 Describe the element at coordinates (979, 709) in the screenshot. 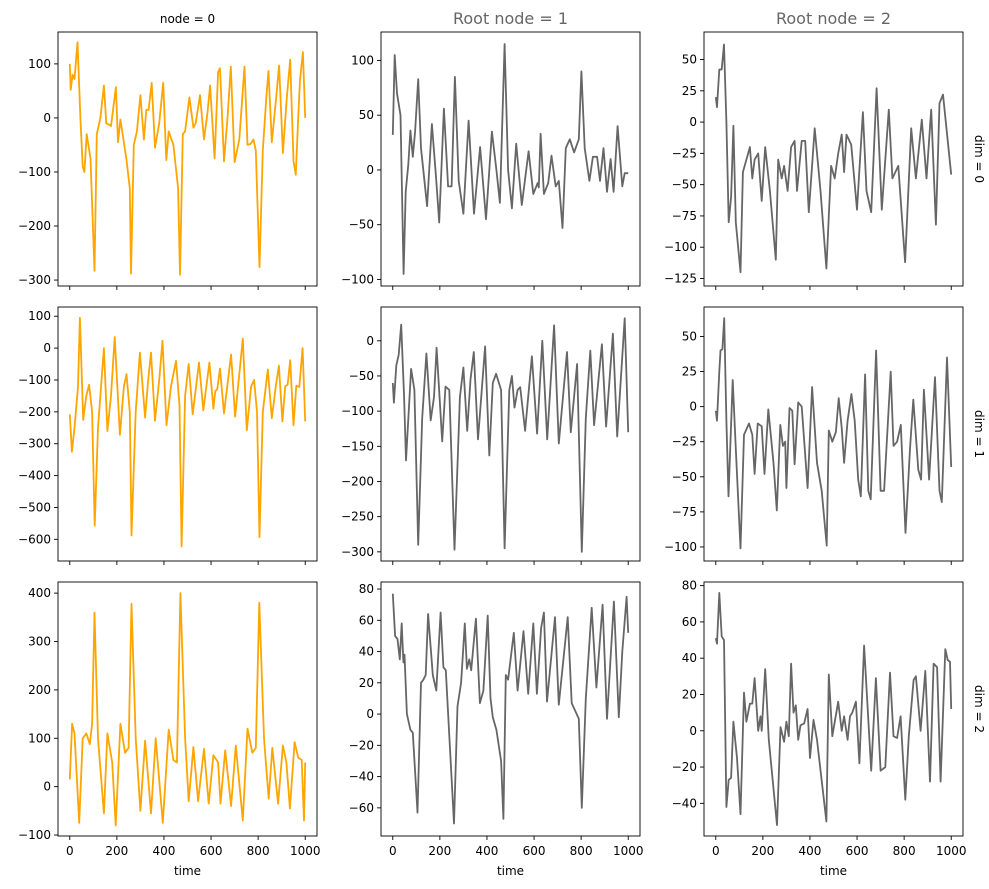

I see `row-label: dim = 2` at that location.